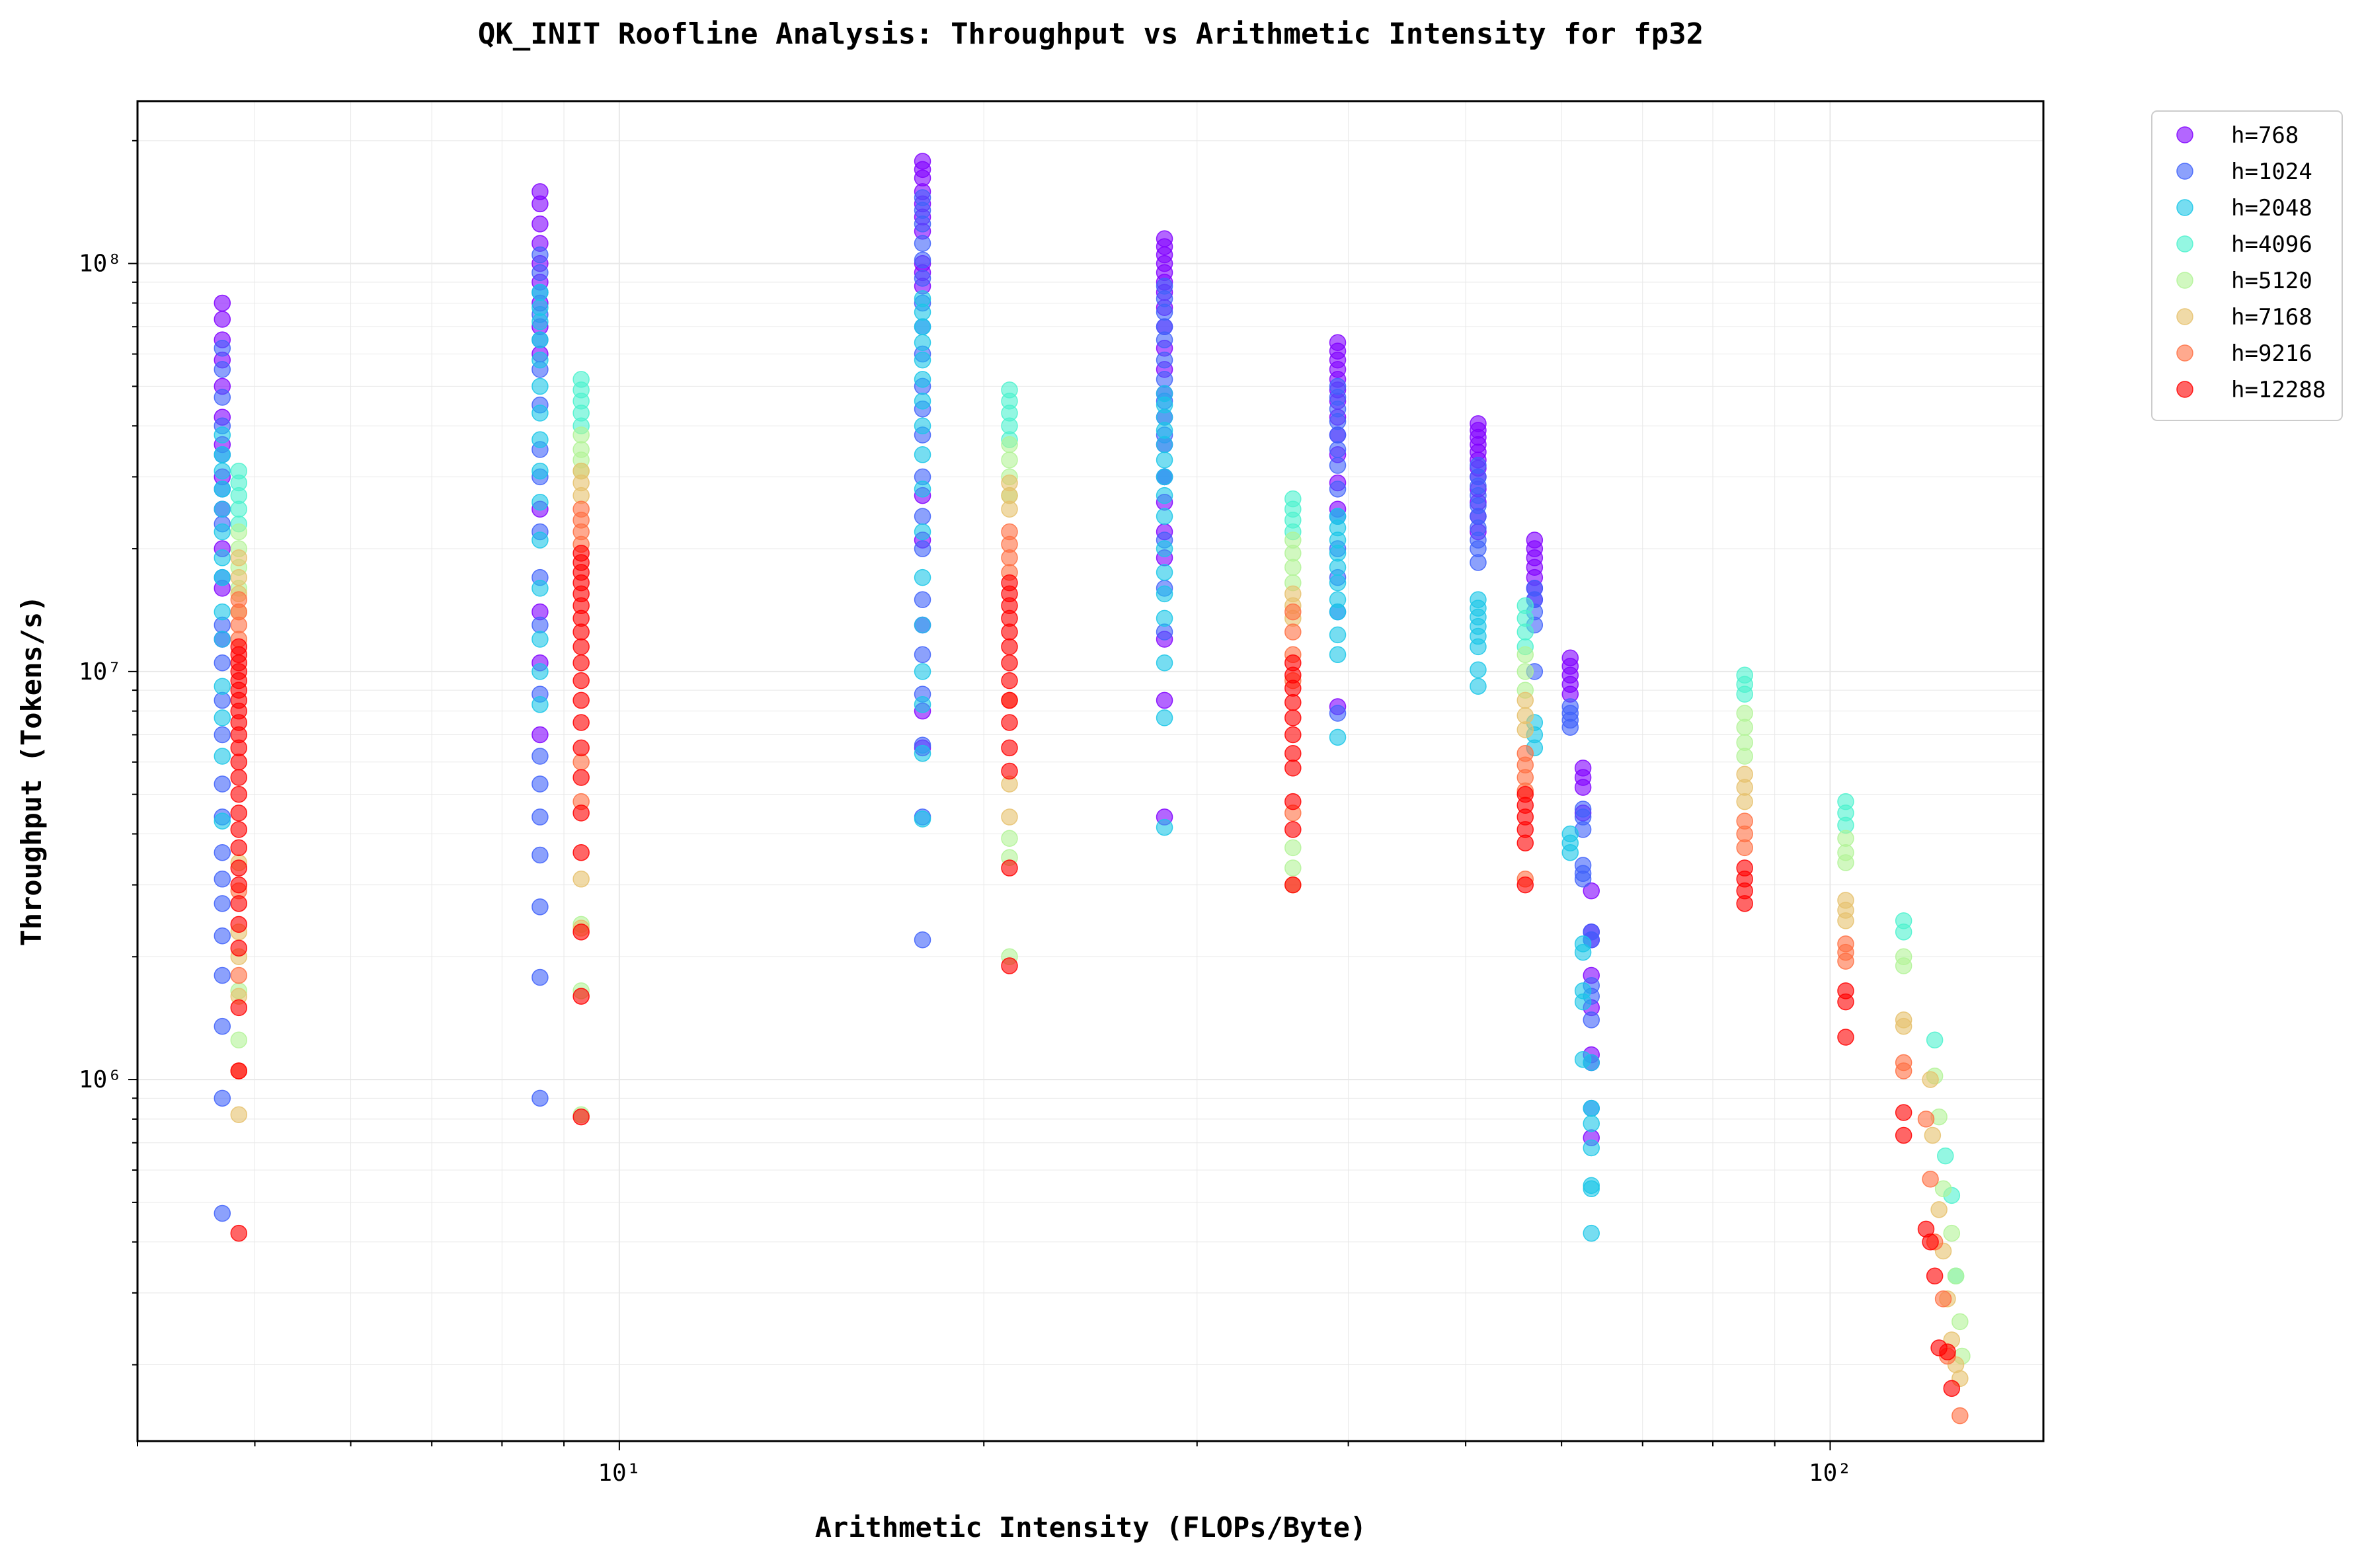 This screenshot has width=2364, height=1568. What do you see at coordinates (1831, 1473) in the screenshot?
I see `x-tick-label: 10²` at bounding box center [1831, 1473].